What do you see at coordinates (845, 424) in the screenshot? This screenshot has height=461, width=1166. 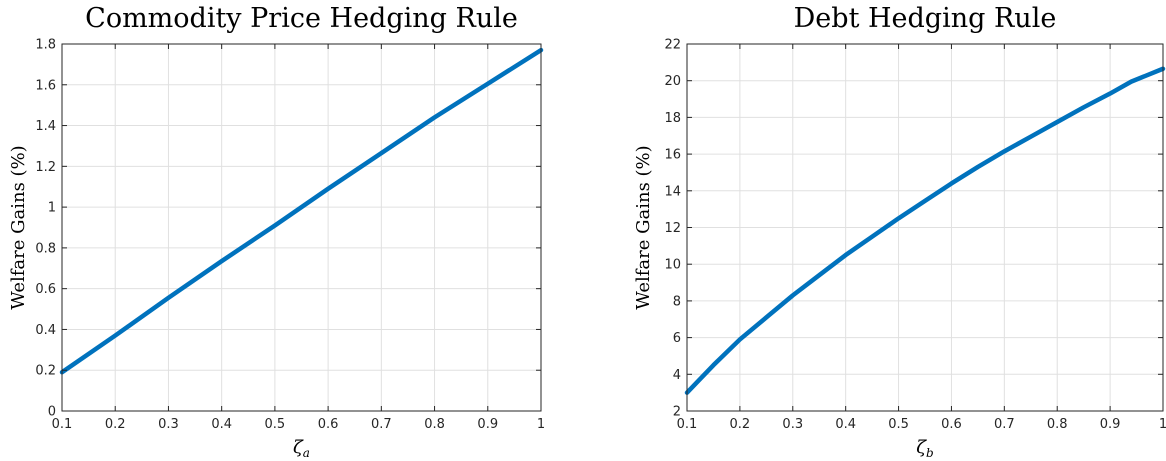 I see `debt-x-tick-label: 0.4` at bounding box center [845, 424].